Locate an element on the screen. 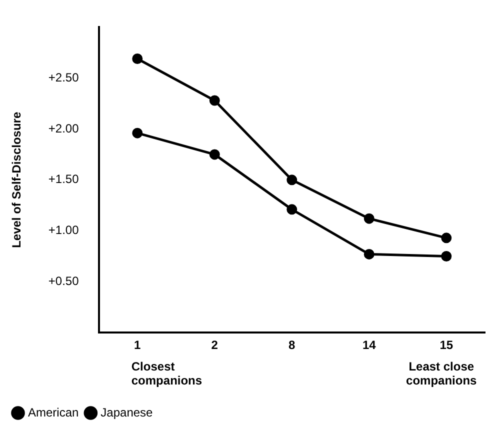 This screenshot has height=433, width=499. y-axis-title: Level of Self-Disclosure is located at coordinates (17, 180).